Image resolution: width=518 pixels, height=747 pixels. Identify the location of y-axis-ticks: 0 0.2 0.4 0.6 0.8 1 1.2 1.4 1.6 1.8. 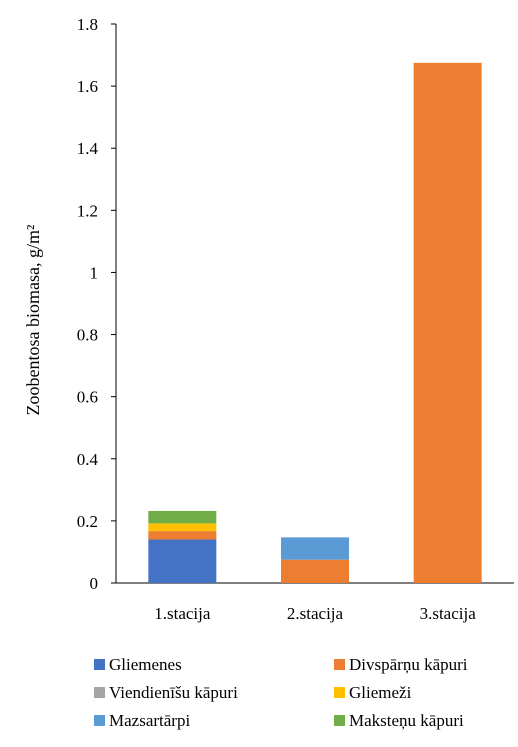
(96, 304).